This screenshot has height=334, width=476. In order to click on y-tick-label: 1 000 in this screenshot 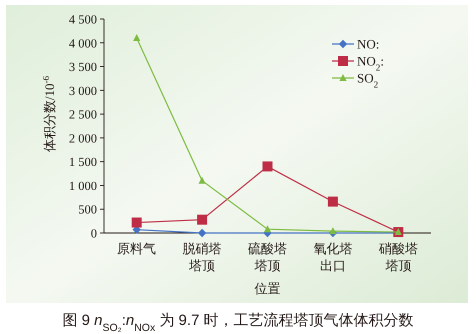, I will do `click(82, 185)`.